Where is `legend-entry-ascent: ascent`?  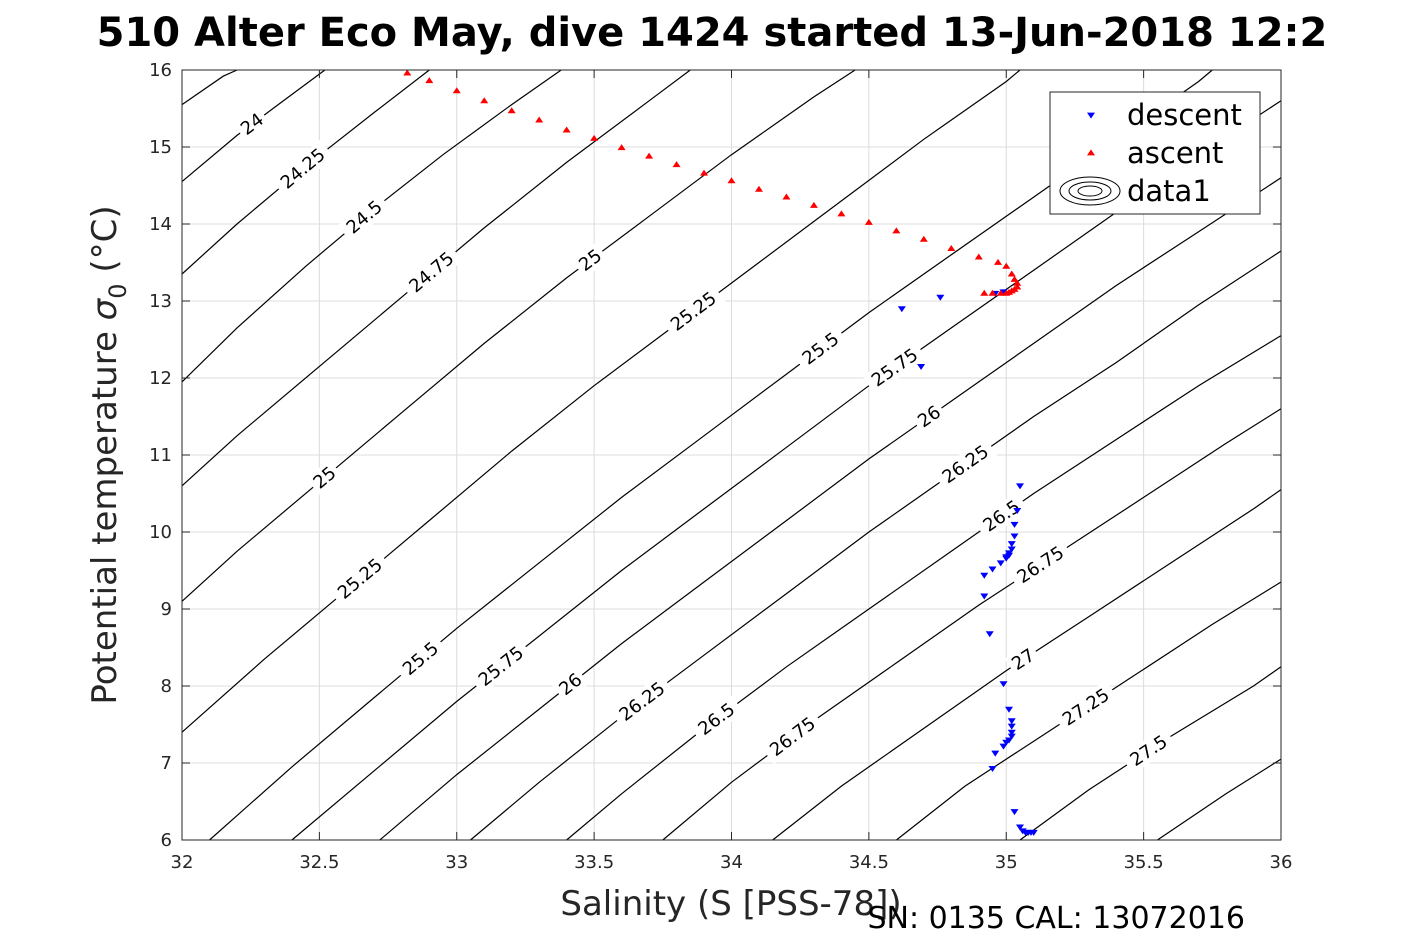 legend-entry-ascent: ascent is located at coordinates (1155, 153).